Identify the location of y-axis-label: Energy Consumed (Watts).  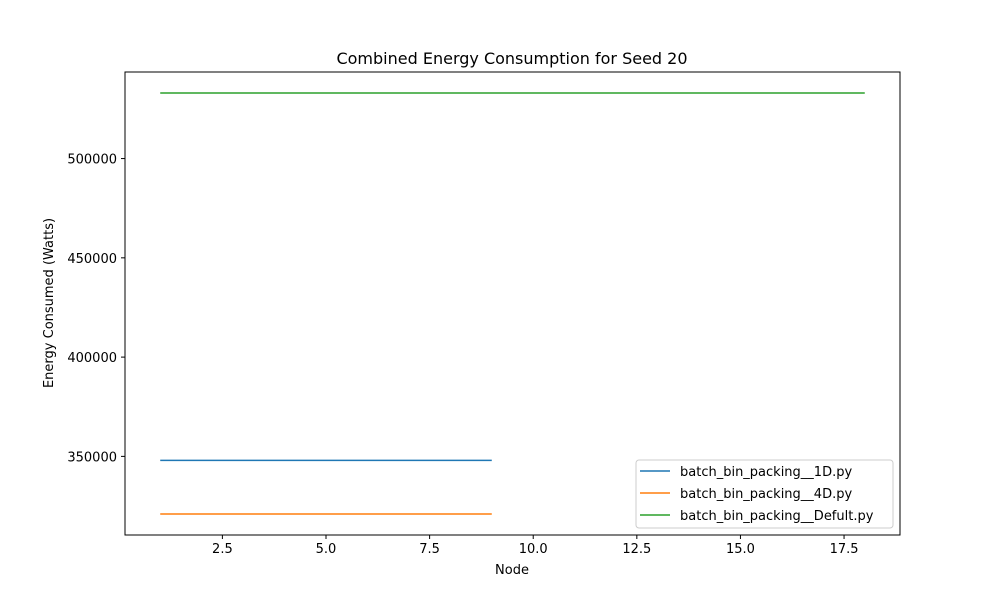
(49, 303).